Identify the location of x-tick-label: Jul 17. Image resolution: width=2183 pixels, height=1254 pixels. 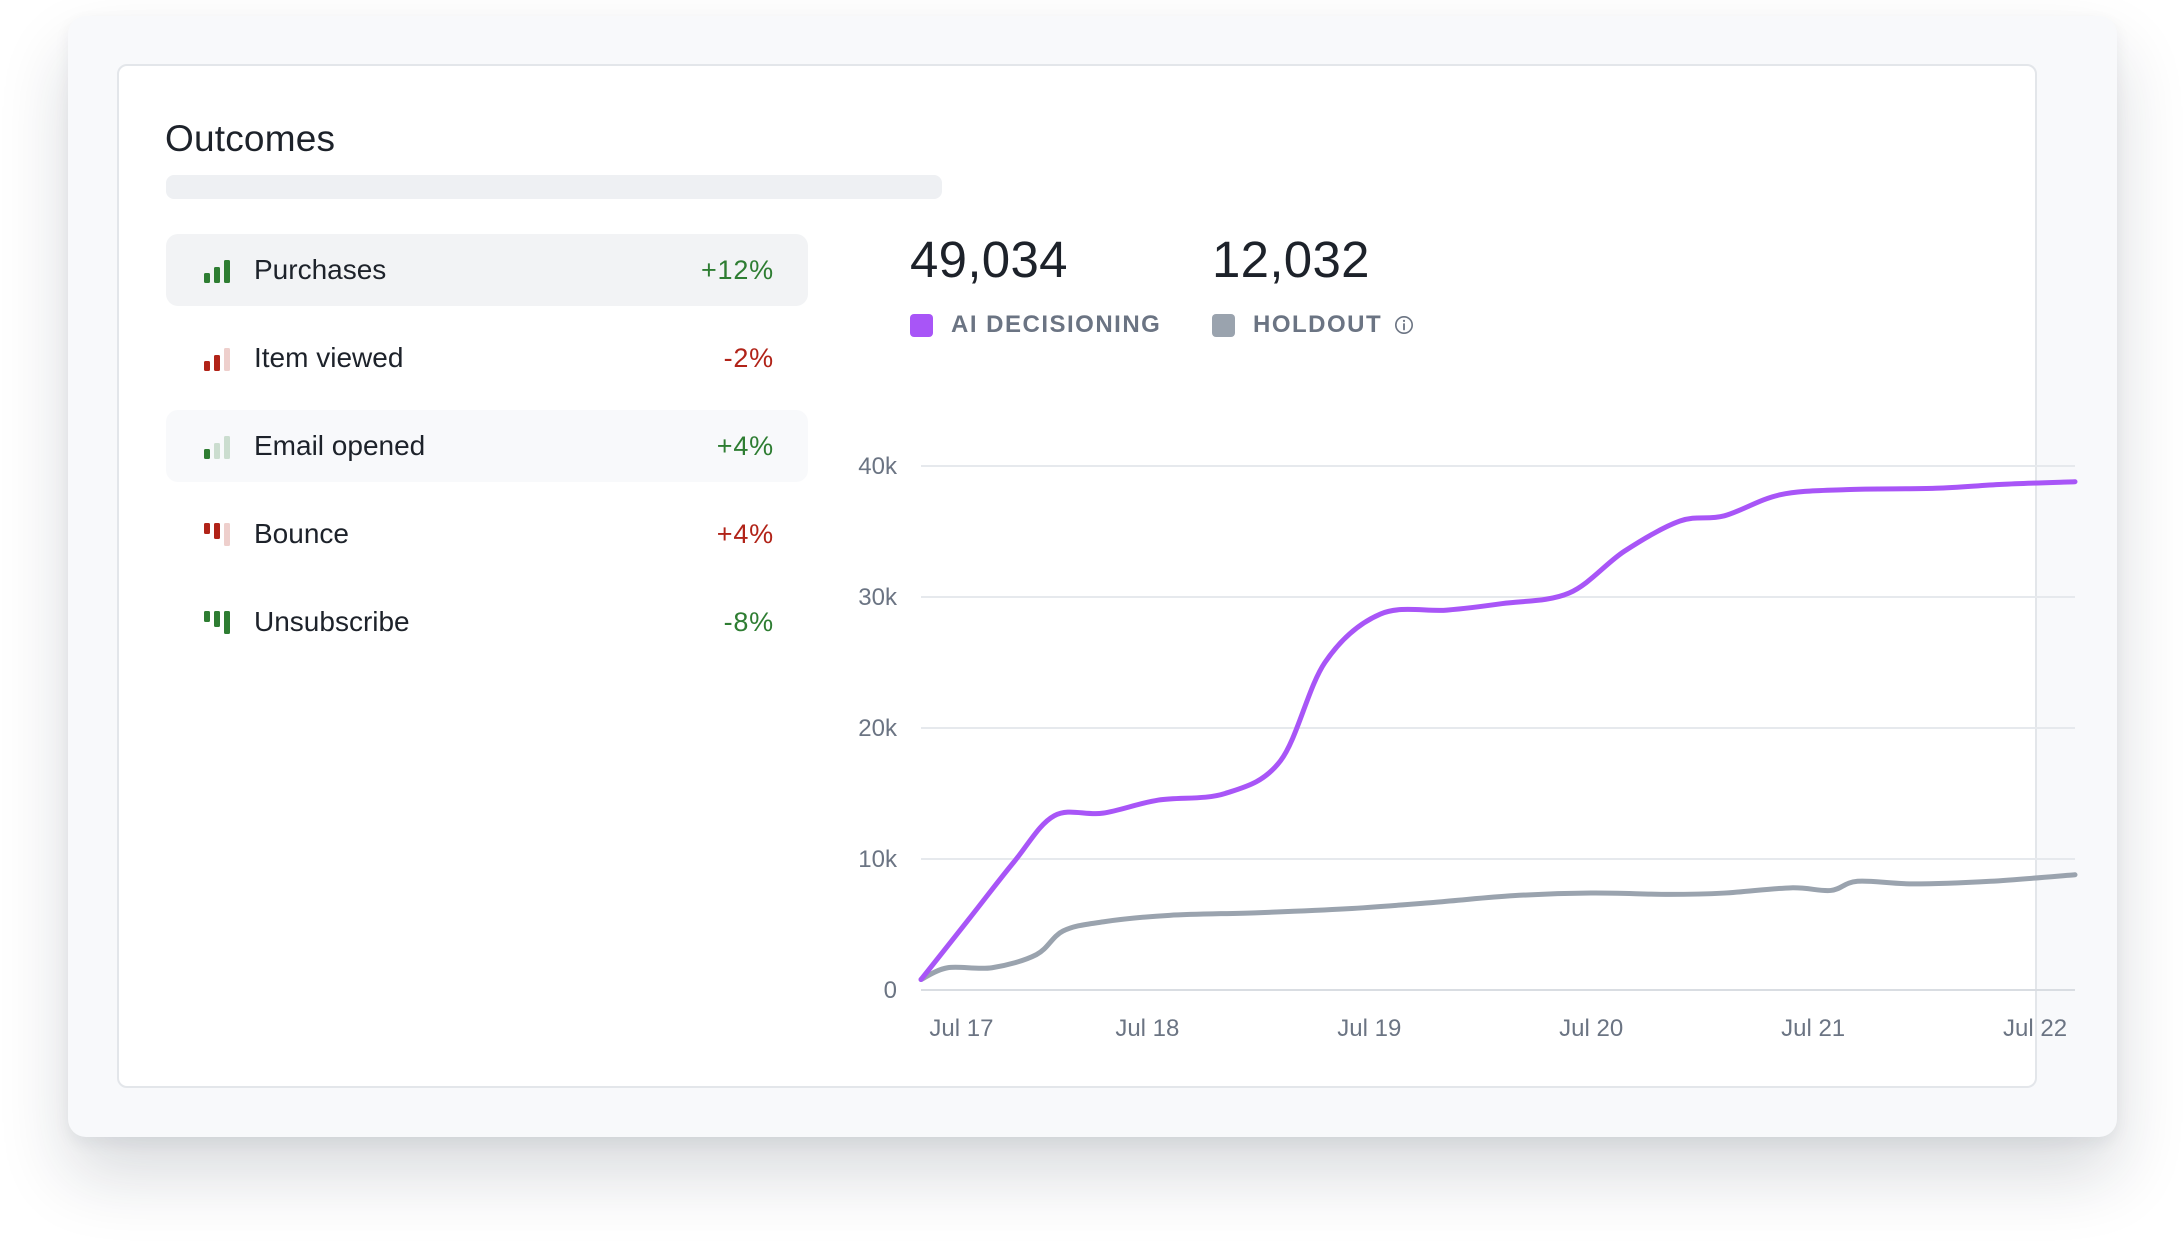
(961, 1028).